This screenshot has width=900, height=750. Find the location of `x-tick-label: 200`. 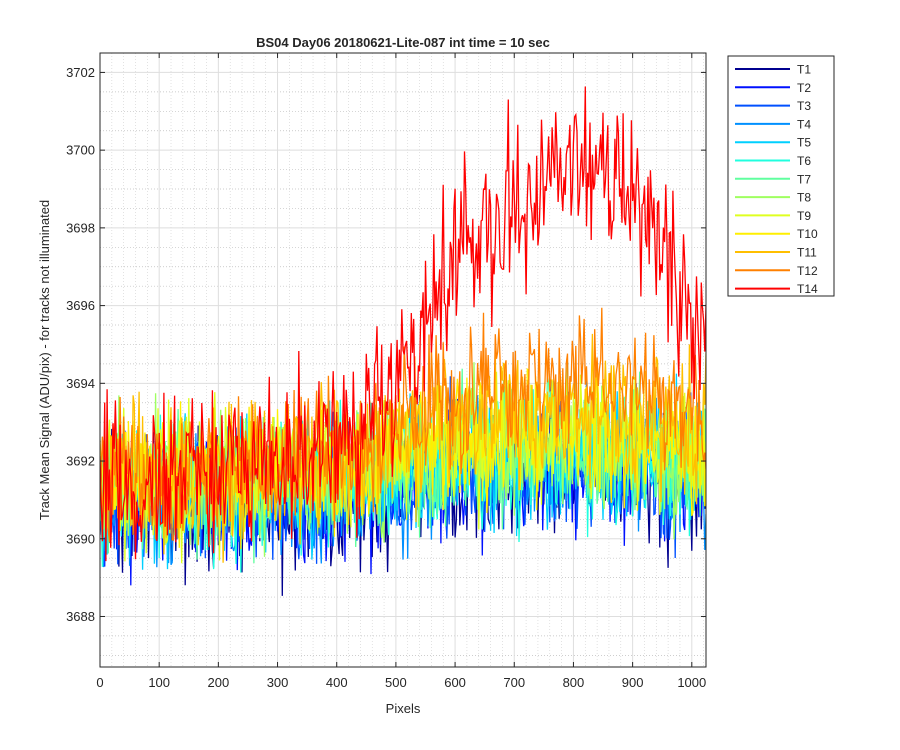

x-tick-label: 200 is located at coordinates (219, 682).